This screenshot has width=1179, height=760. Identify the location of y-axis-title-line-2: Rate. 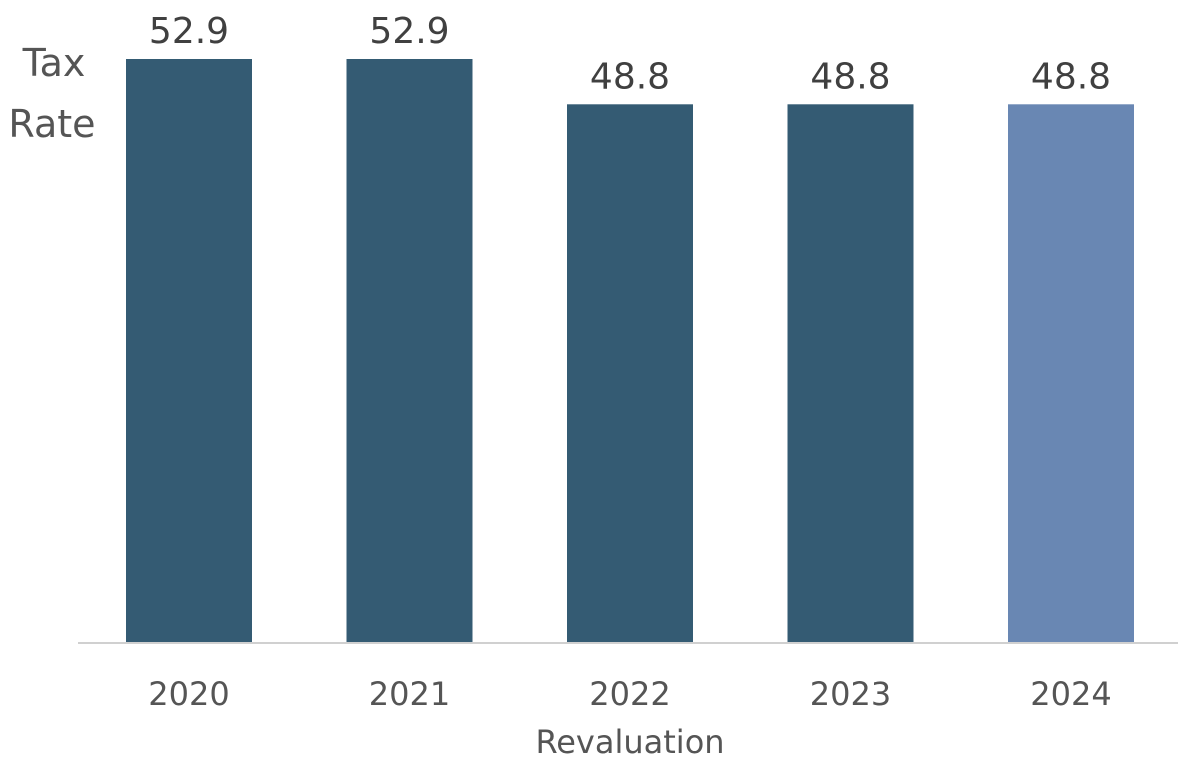
(51, 124).